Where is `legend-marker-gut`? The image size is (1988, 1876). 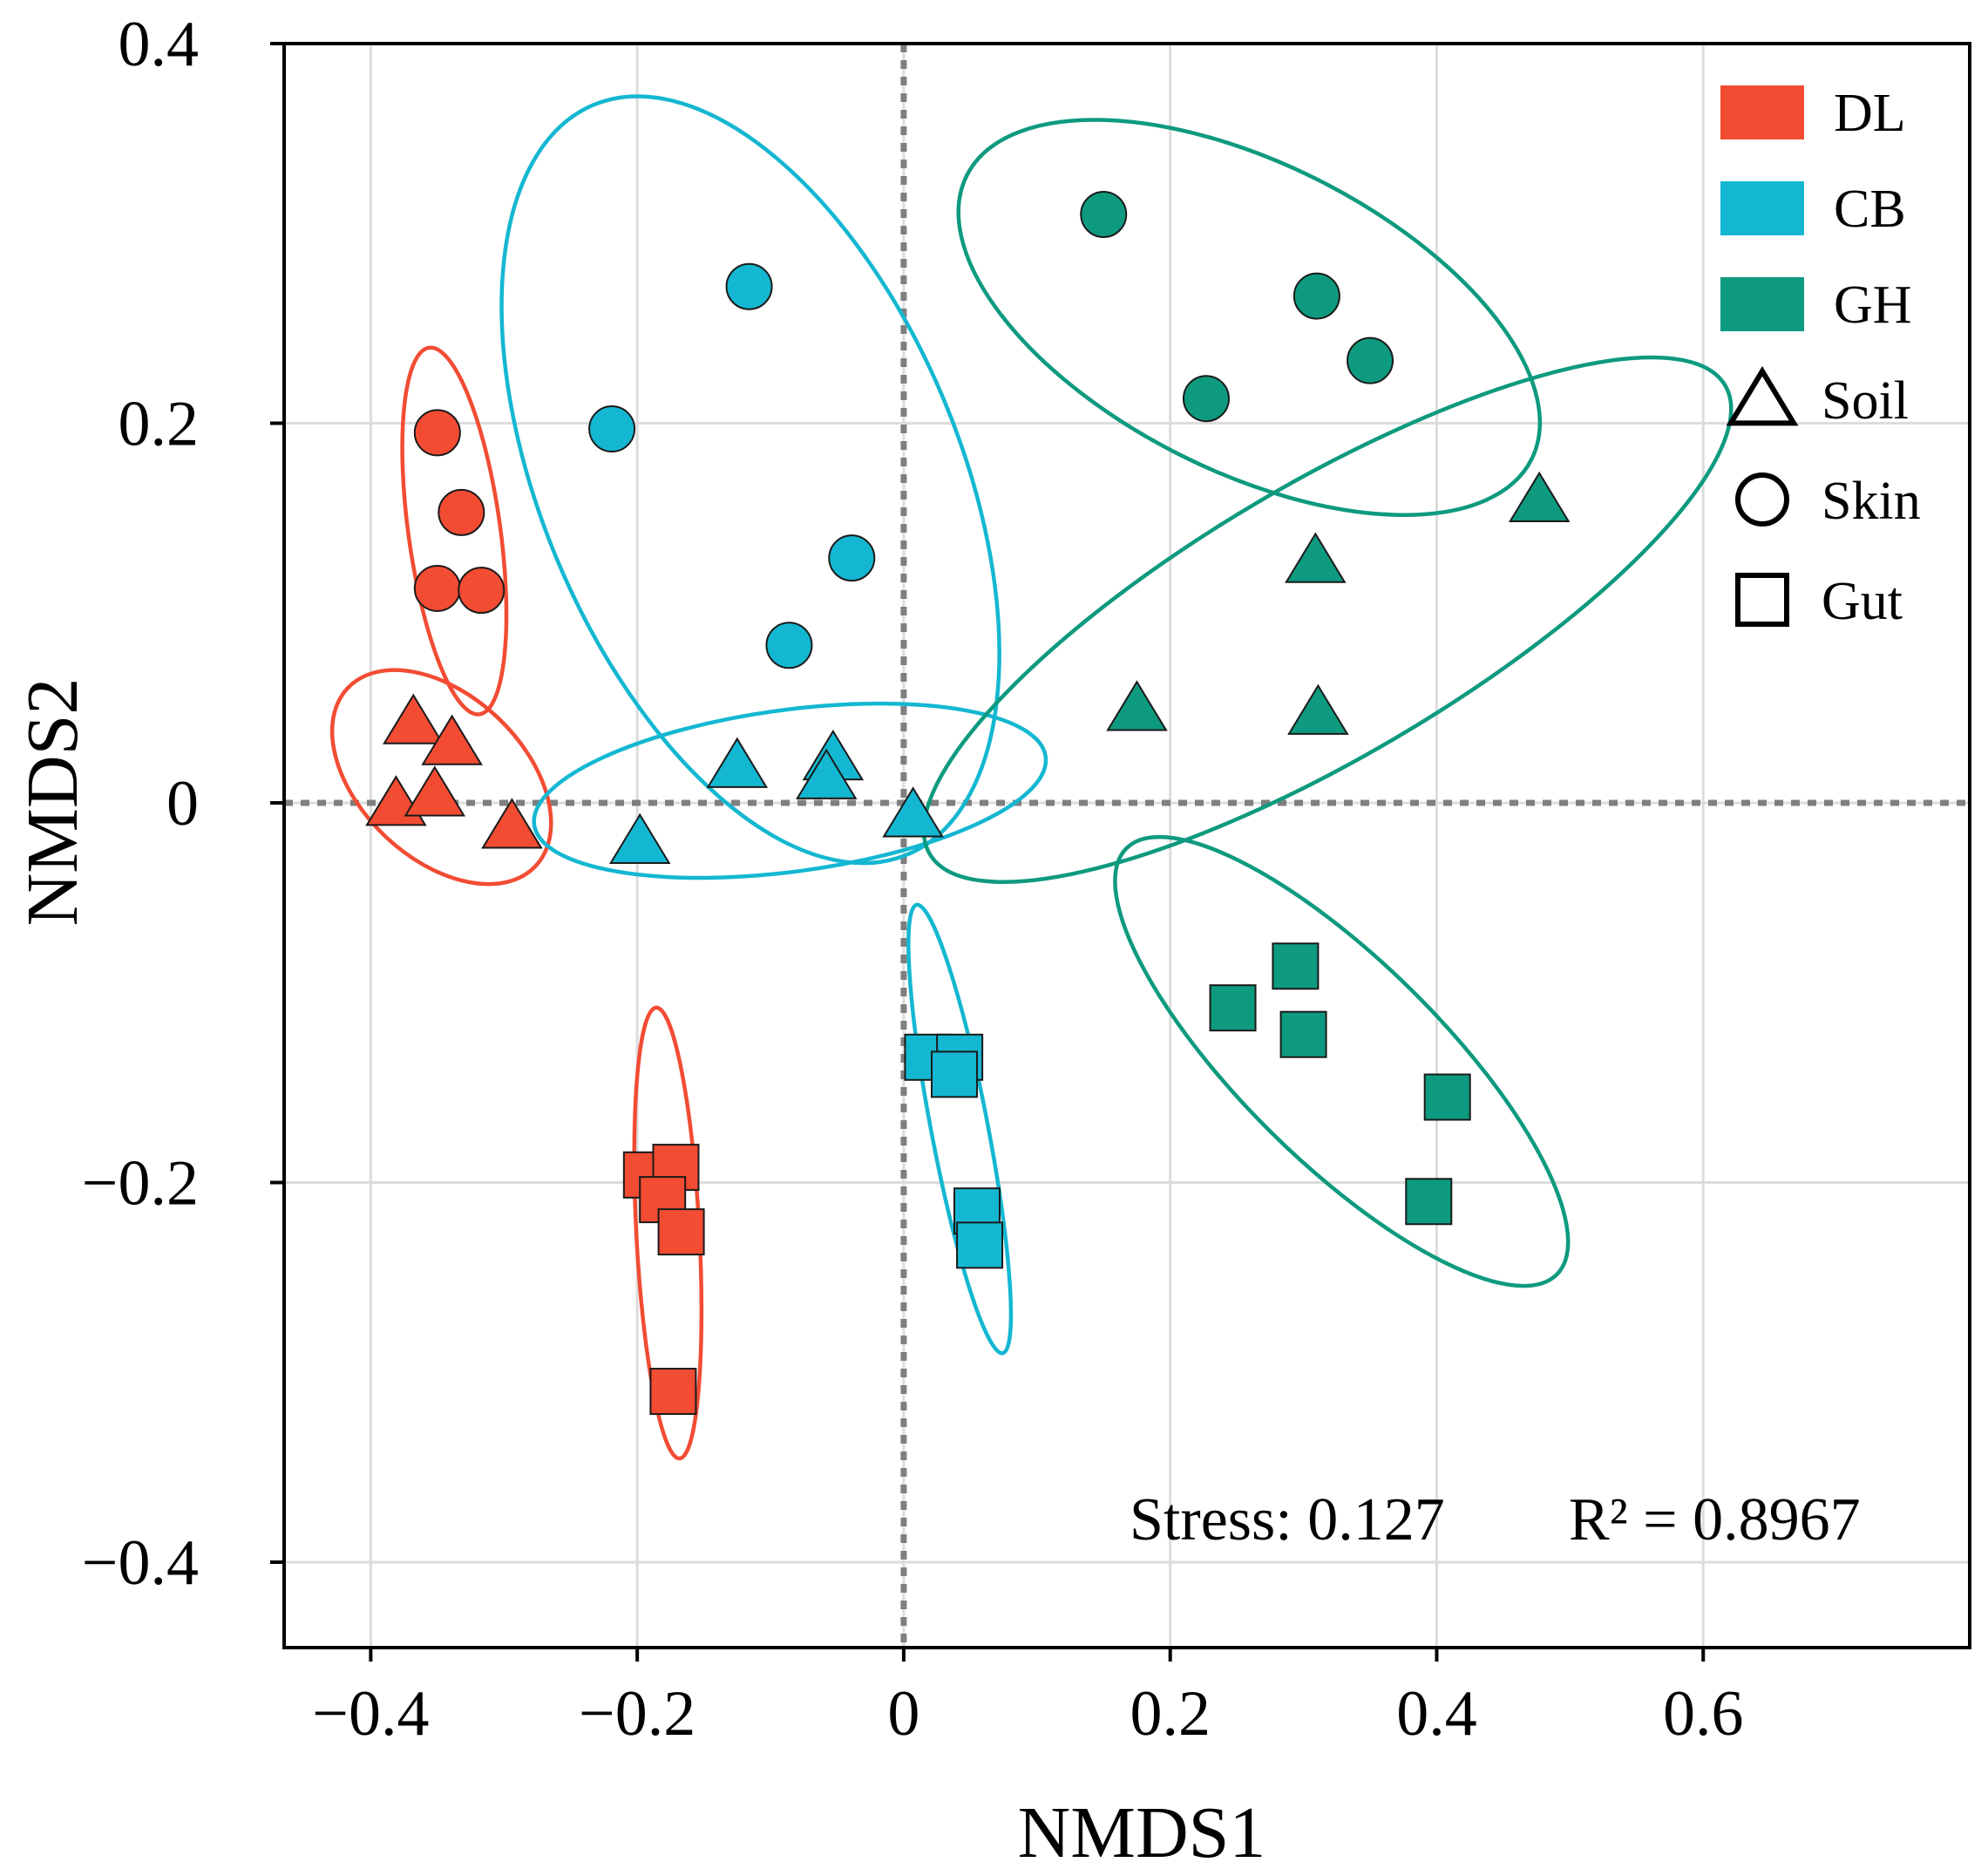 legend-marker-gut is located at coordinates (1762, 600).